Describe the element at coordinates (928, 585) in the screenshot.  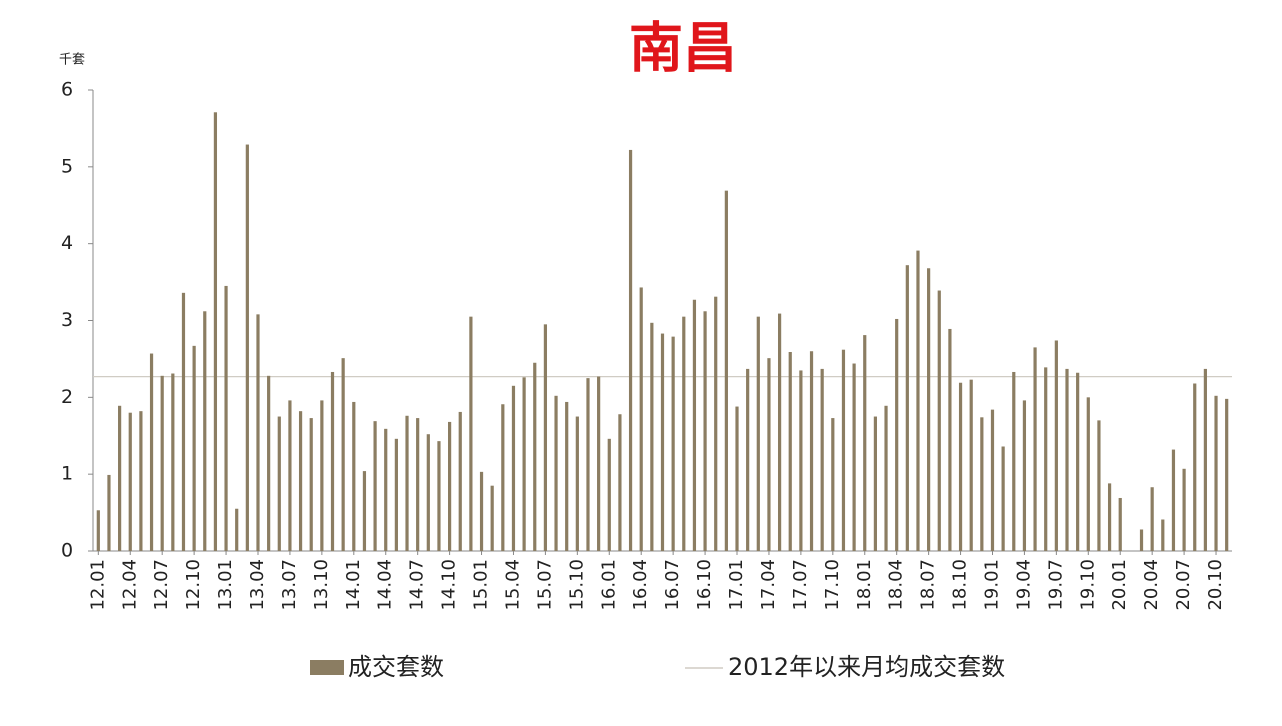
I see `x-tick-label: 18.07` at that location.